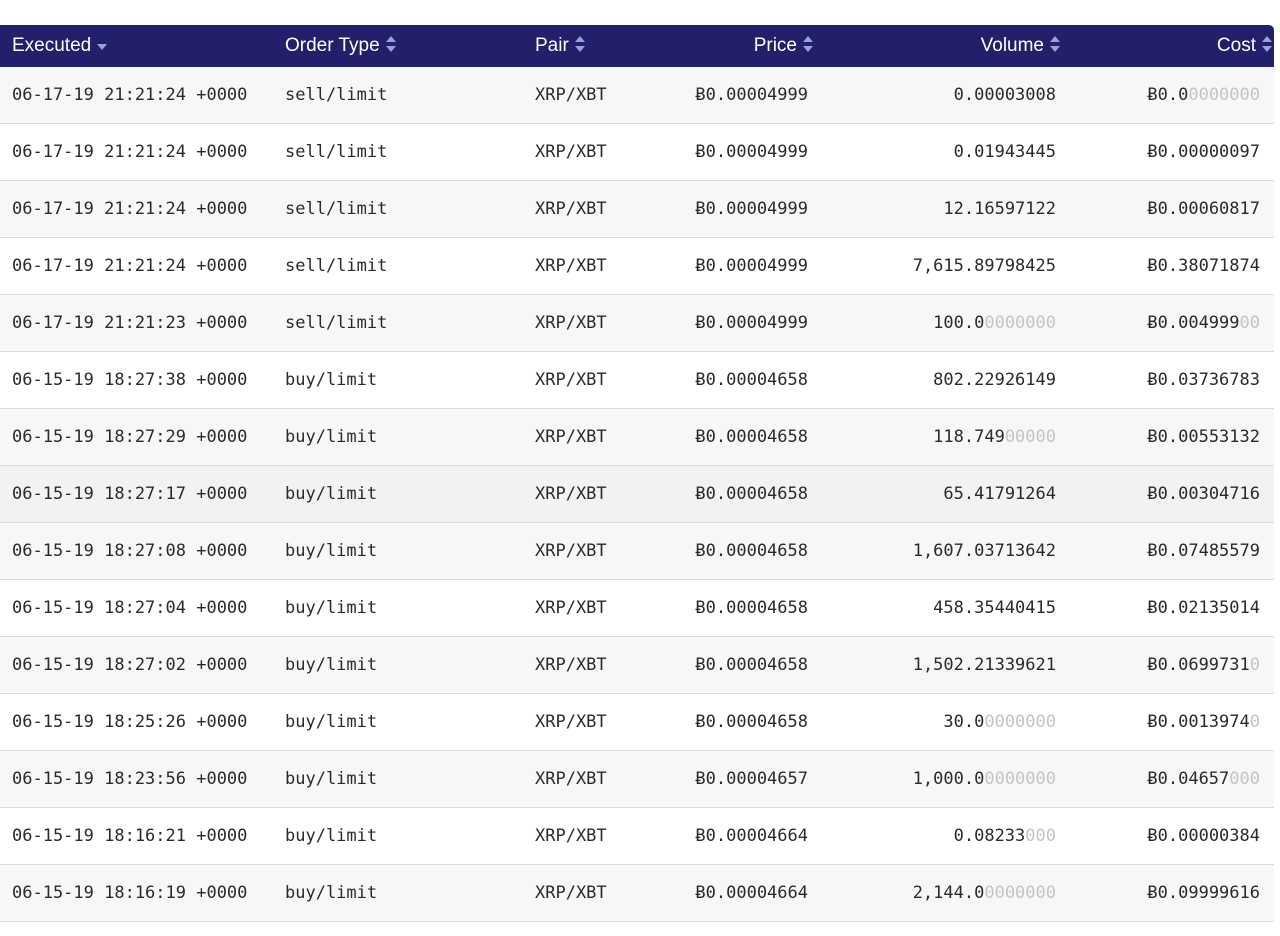  I want to click on executed-cell: 06-15-19 18:25:26 +0000, so click(130, 722).